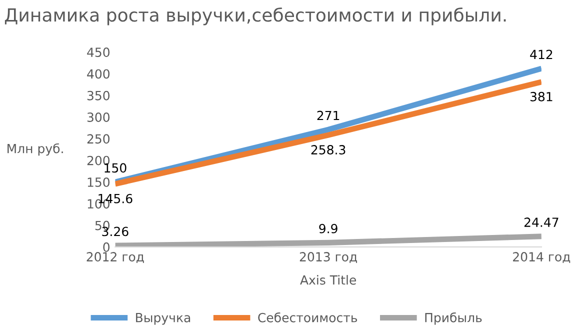 The height and width of the screenshot is (336, 576). What do you see at coordinates (98, 74) in the screenshot?
I see `y-tick-label: 400` at bounding box center [98, 74].